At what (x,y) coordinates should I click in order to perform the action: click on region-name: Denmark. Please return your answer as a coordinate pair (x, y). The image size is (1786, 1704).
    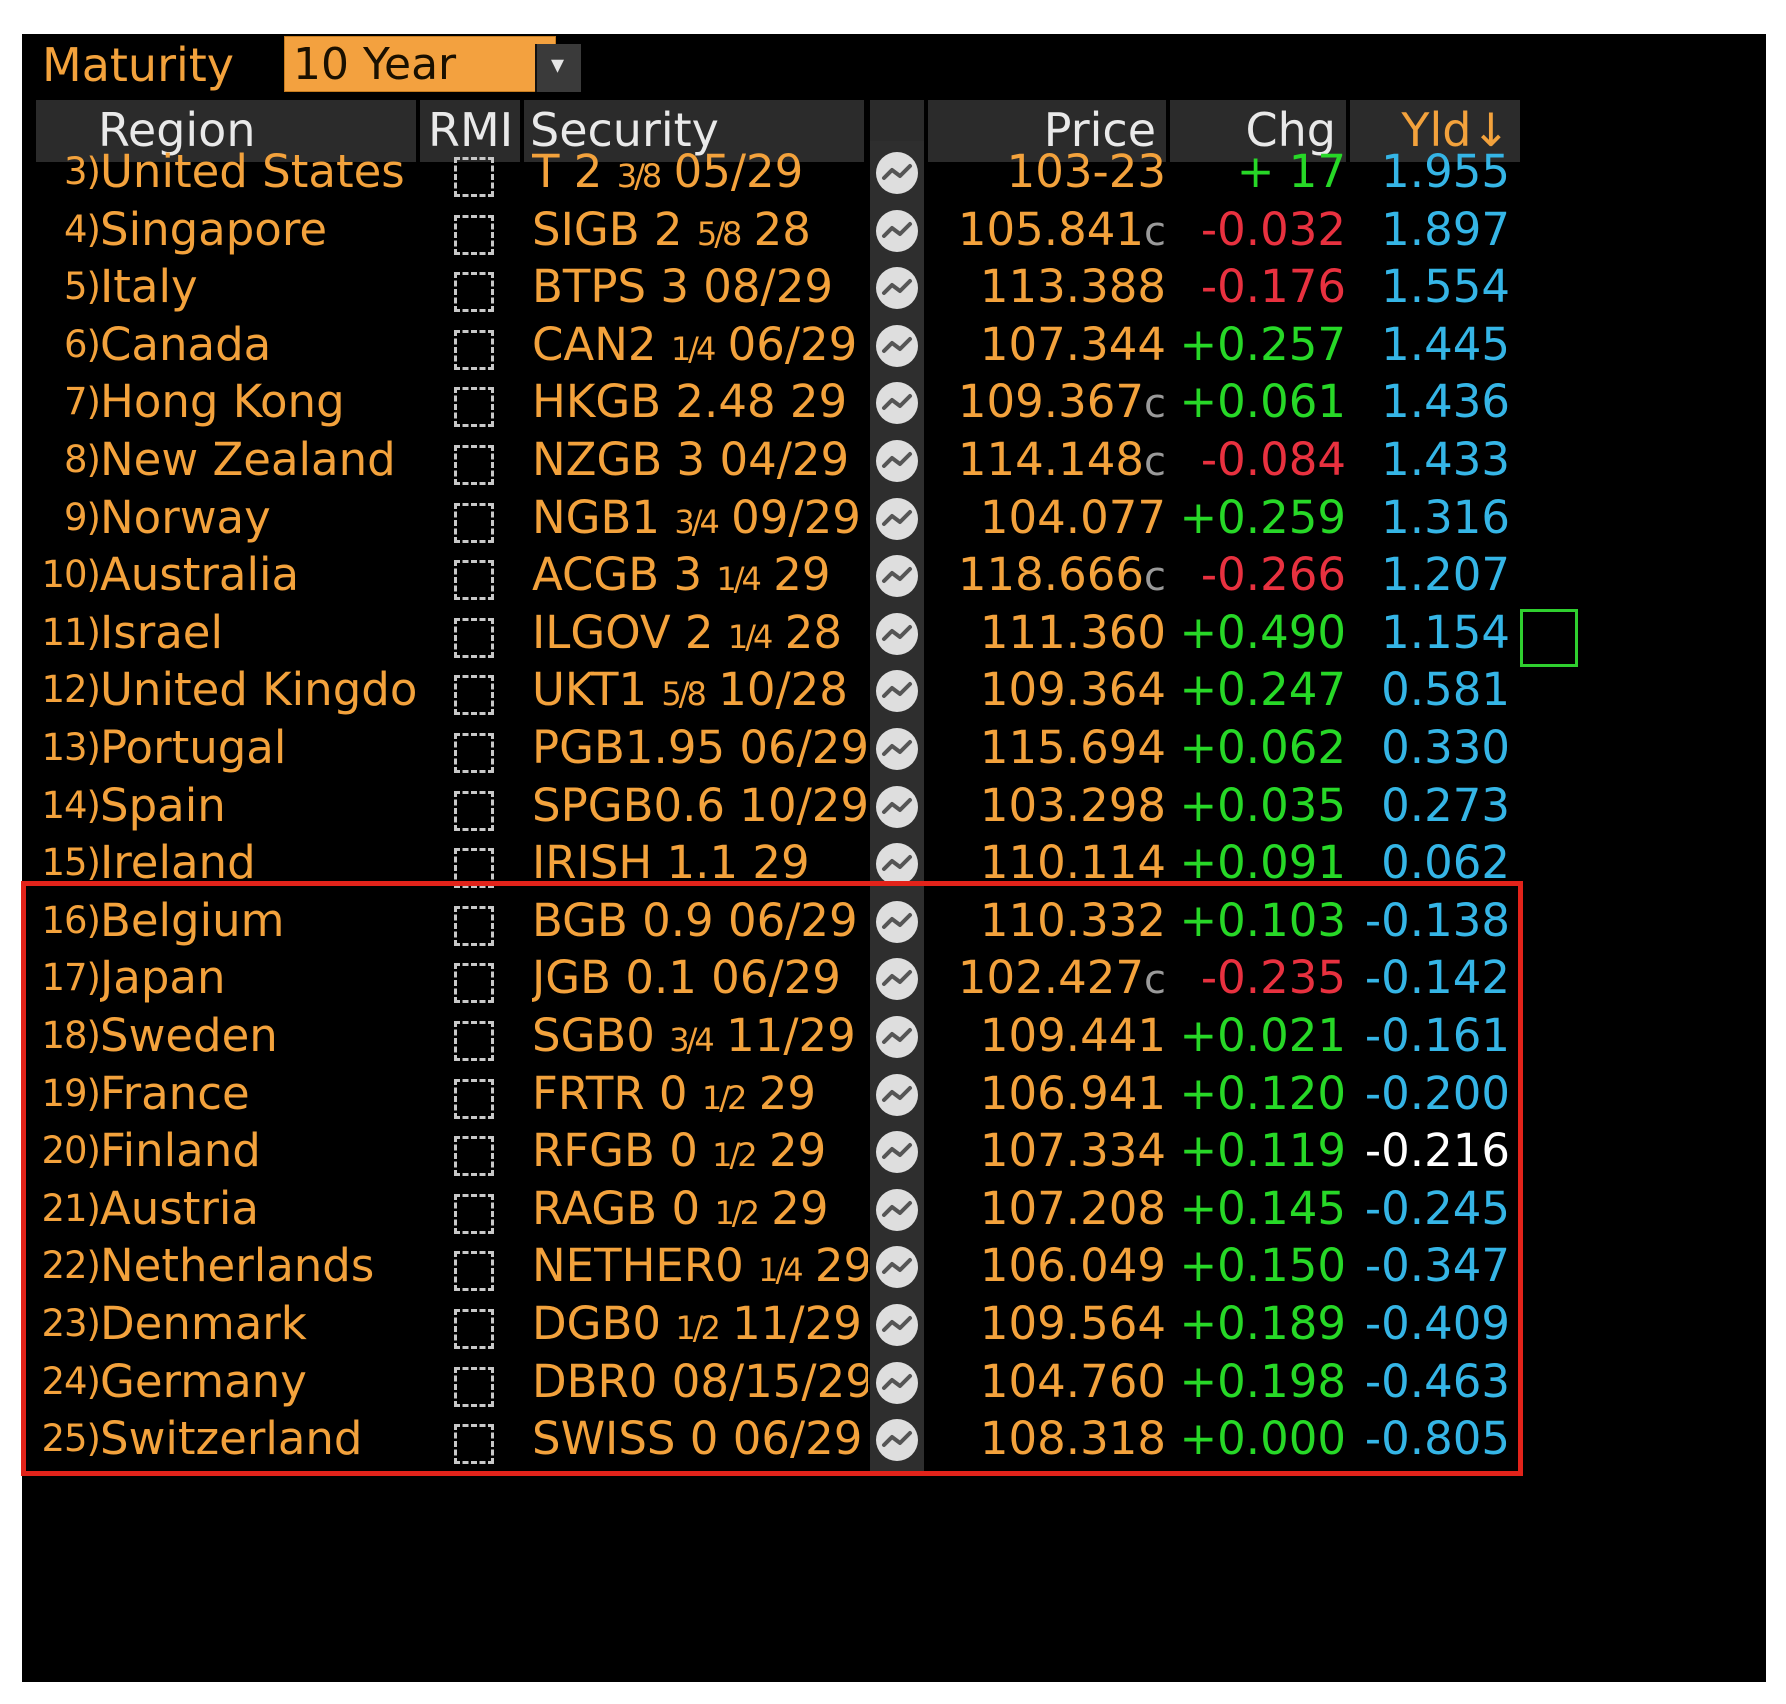
    Looking at the image, I should click on (203, 1323).